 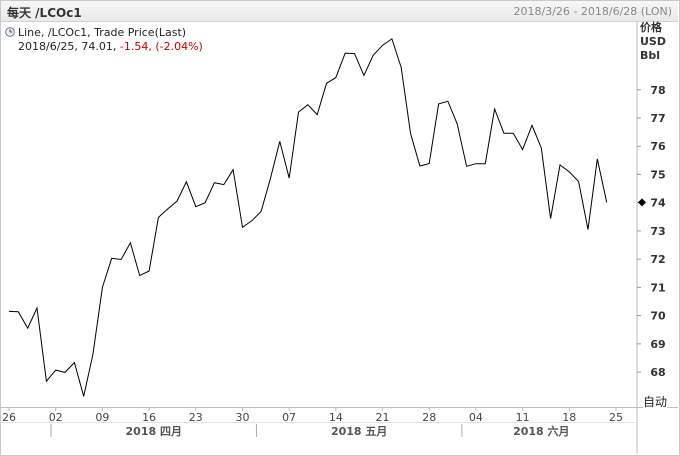 I want to click on last-value-marker-group, so click(x=642, y=202).